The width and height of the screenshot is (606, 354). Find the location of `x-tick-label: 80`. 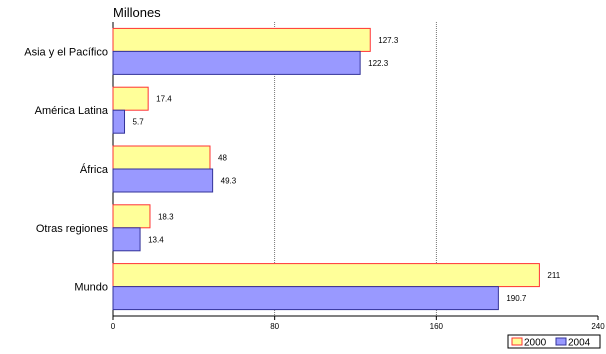

x-tick-label: 80 is located at coordinates (274, 326).